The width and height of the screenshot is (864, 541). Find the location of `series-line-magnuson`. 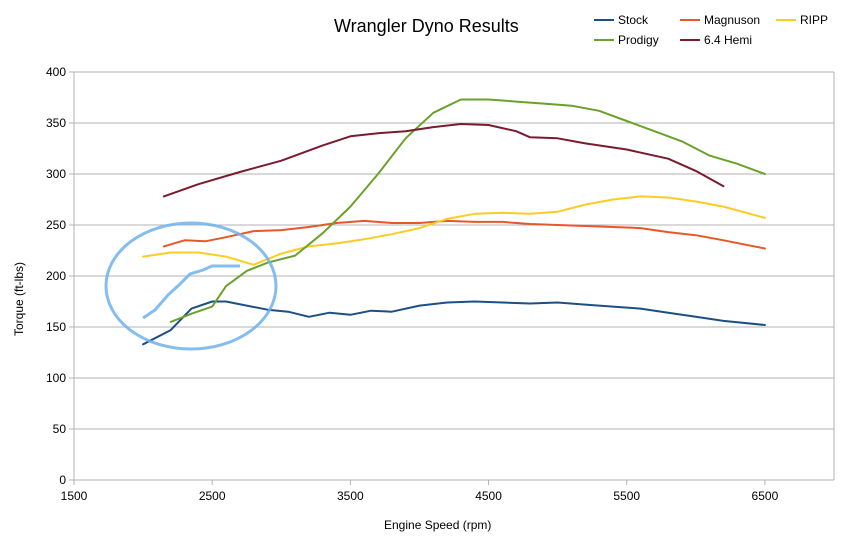

series-line-magnuson is located at coordinates (464, 234).